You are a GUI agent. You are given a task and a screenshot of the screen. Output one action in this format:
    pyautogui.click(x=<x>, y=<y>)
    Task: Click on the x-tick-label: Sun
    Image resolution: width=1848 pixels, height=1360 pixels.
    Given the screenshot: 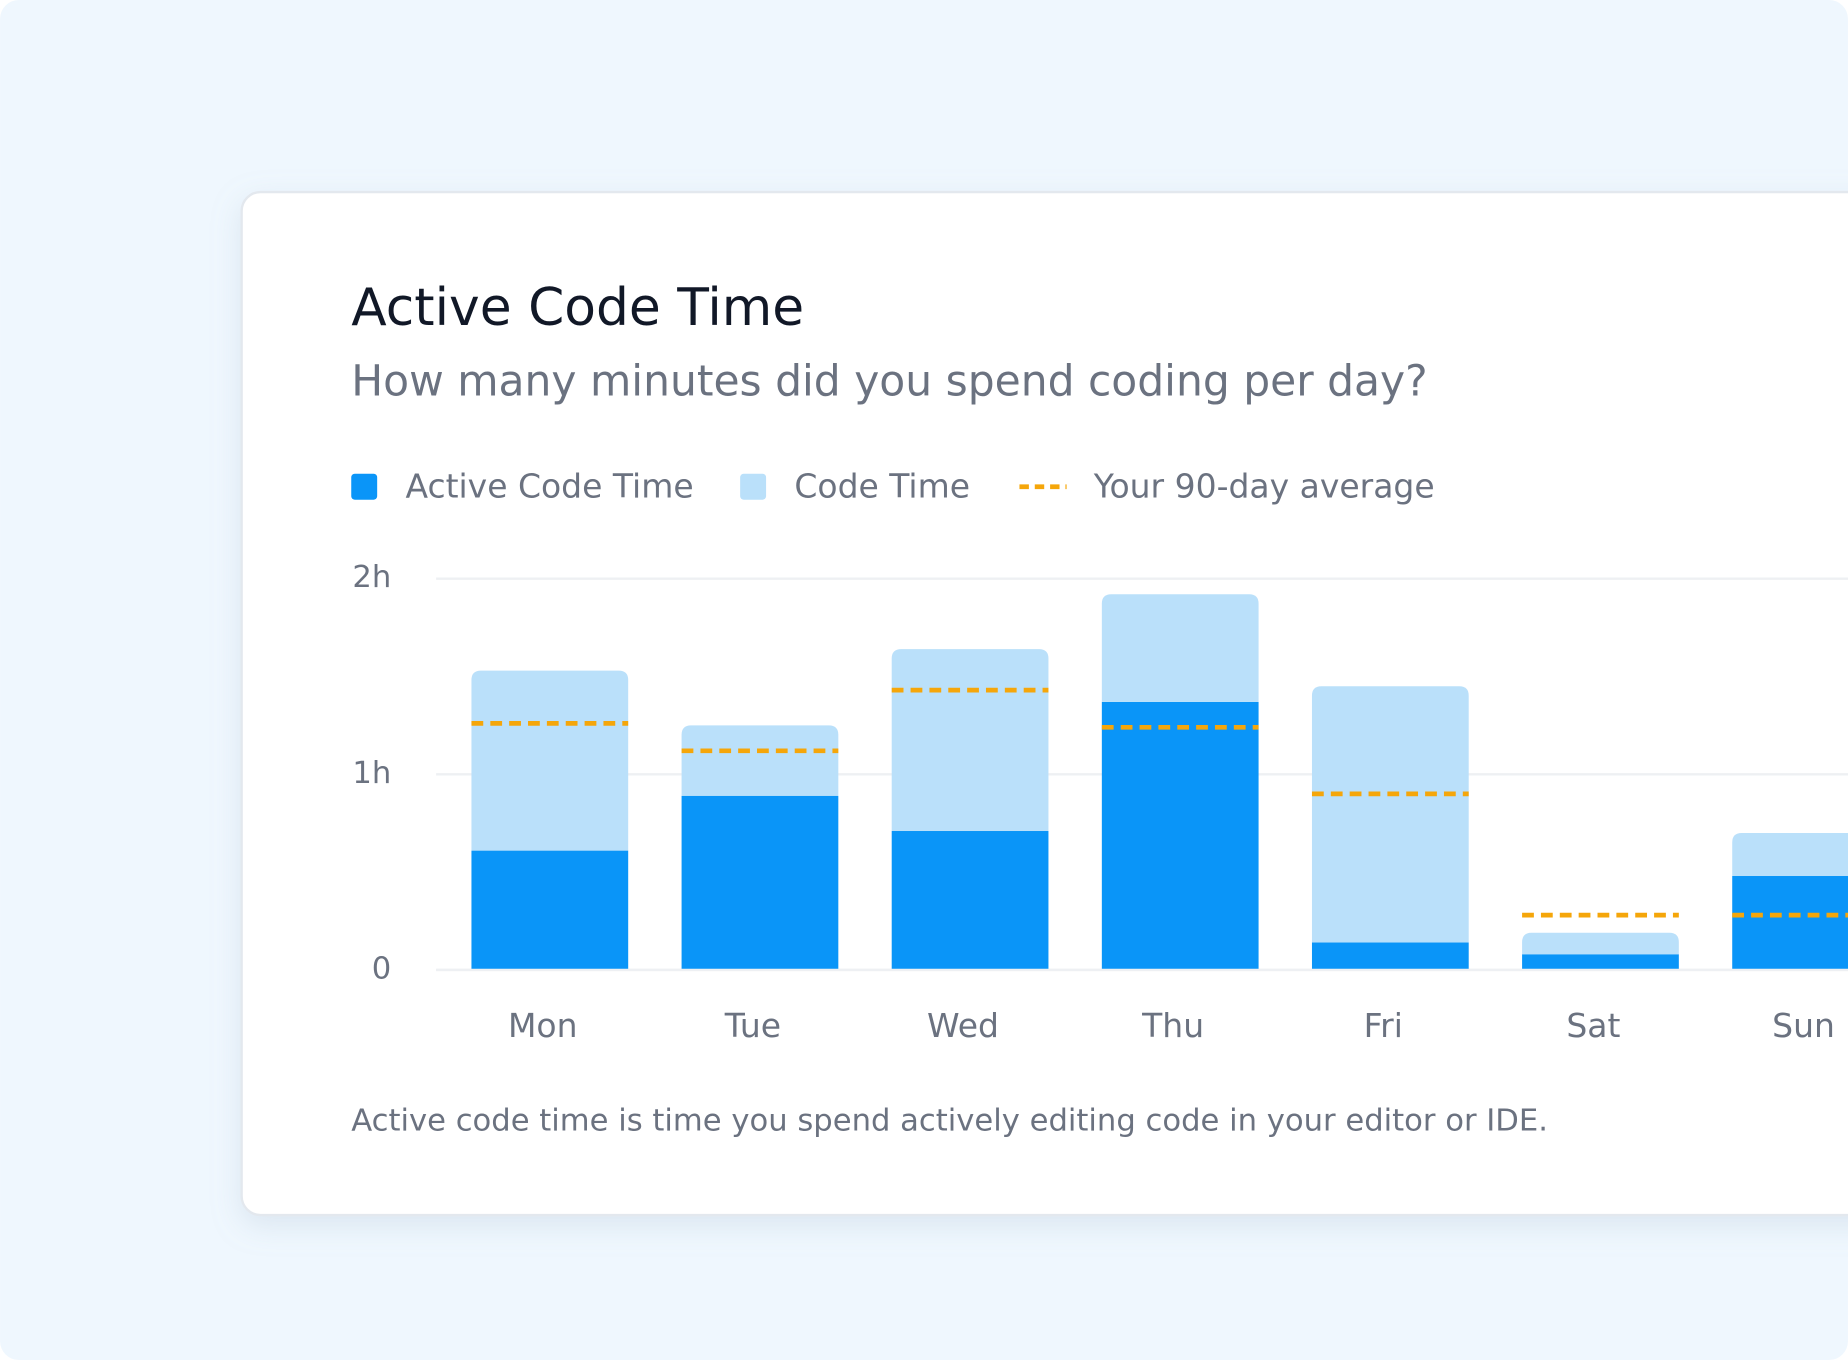 What is the action you would take?
    pyautogui.click(x=1803, y=1025)
    